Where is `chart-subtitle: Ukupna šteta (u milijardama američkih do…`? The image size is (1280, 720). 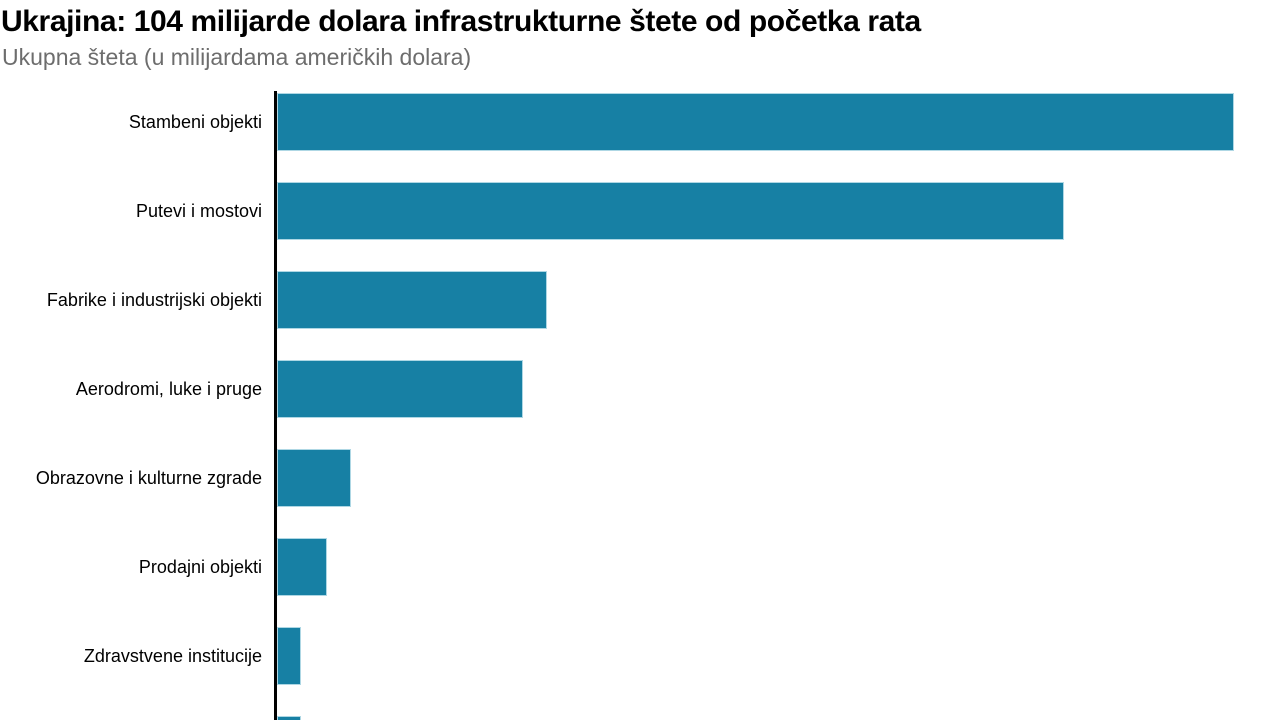
chart-subtitle: Ukupna šteta (u milijardama američkih do… is located at coordinates (237, 57).